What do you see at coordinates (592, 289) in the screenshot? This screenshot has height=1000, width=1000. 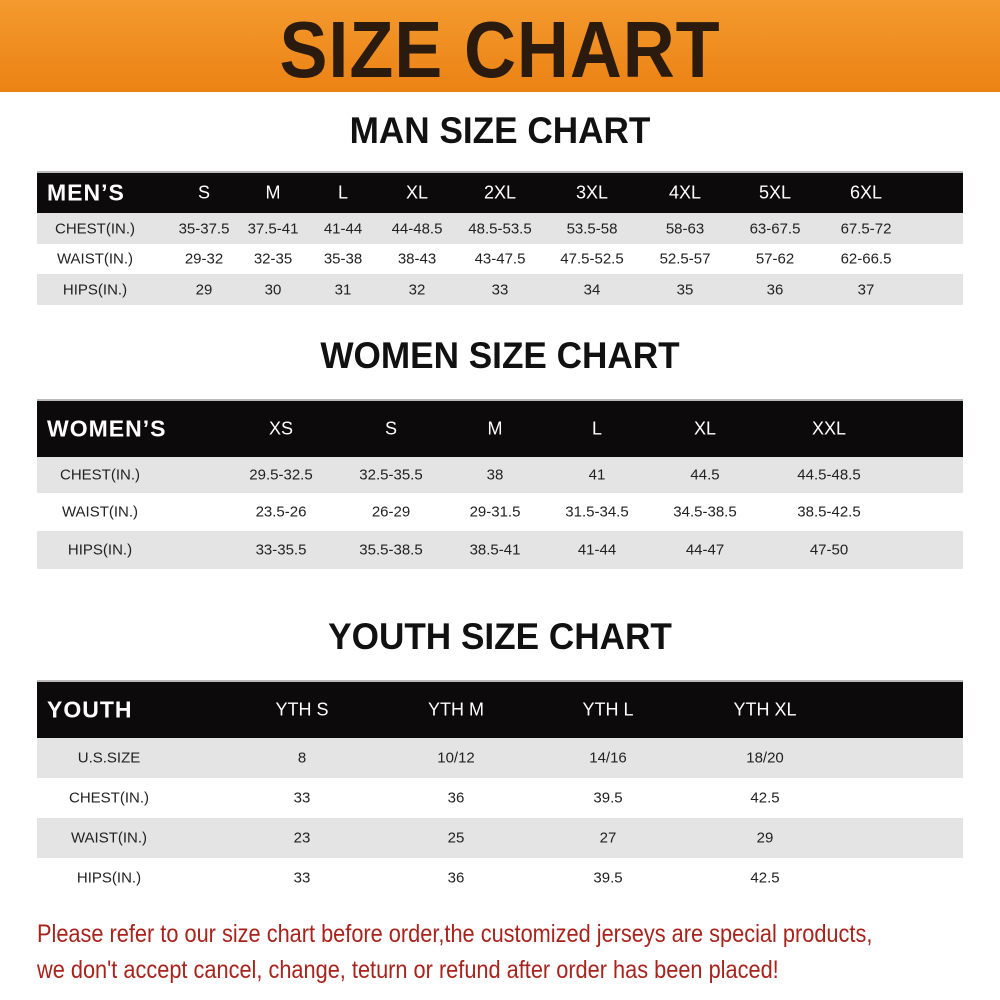 I see `table-cell: 34` at bounding box center [592, 289].